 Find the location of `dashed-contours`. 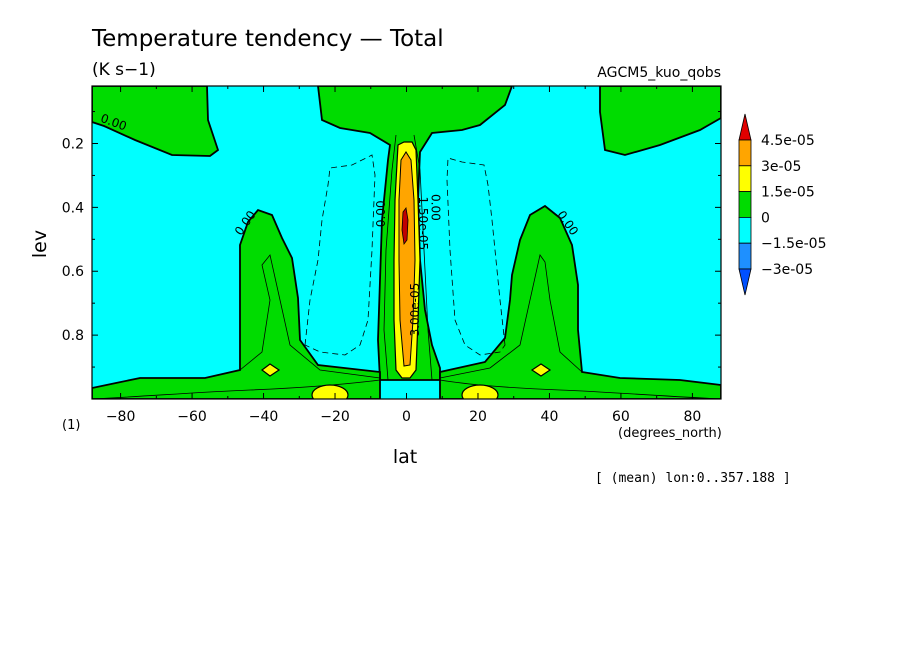

dashed-contours is located at coordinates (405, 255).